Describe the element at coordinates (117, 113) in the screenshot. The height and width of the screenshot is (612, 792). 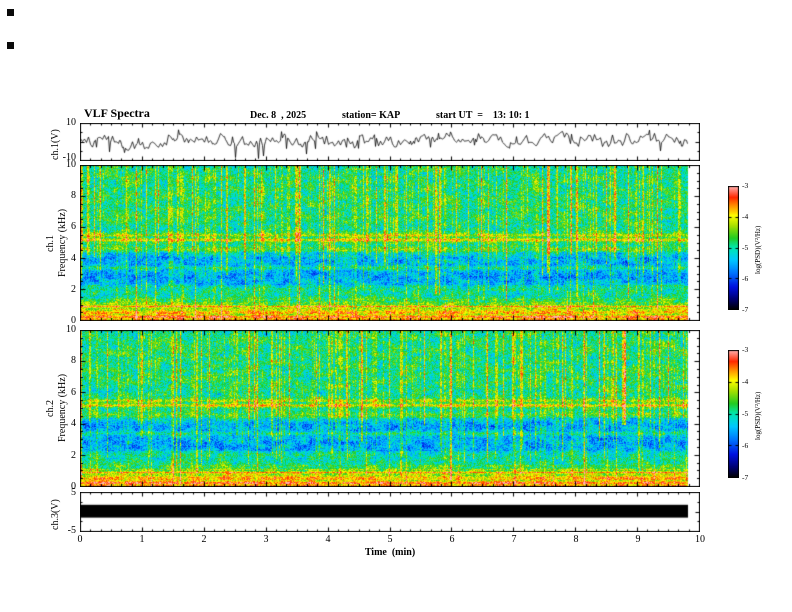
I see `plot-title: VLF Spectra` at that location.